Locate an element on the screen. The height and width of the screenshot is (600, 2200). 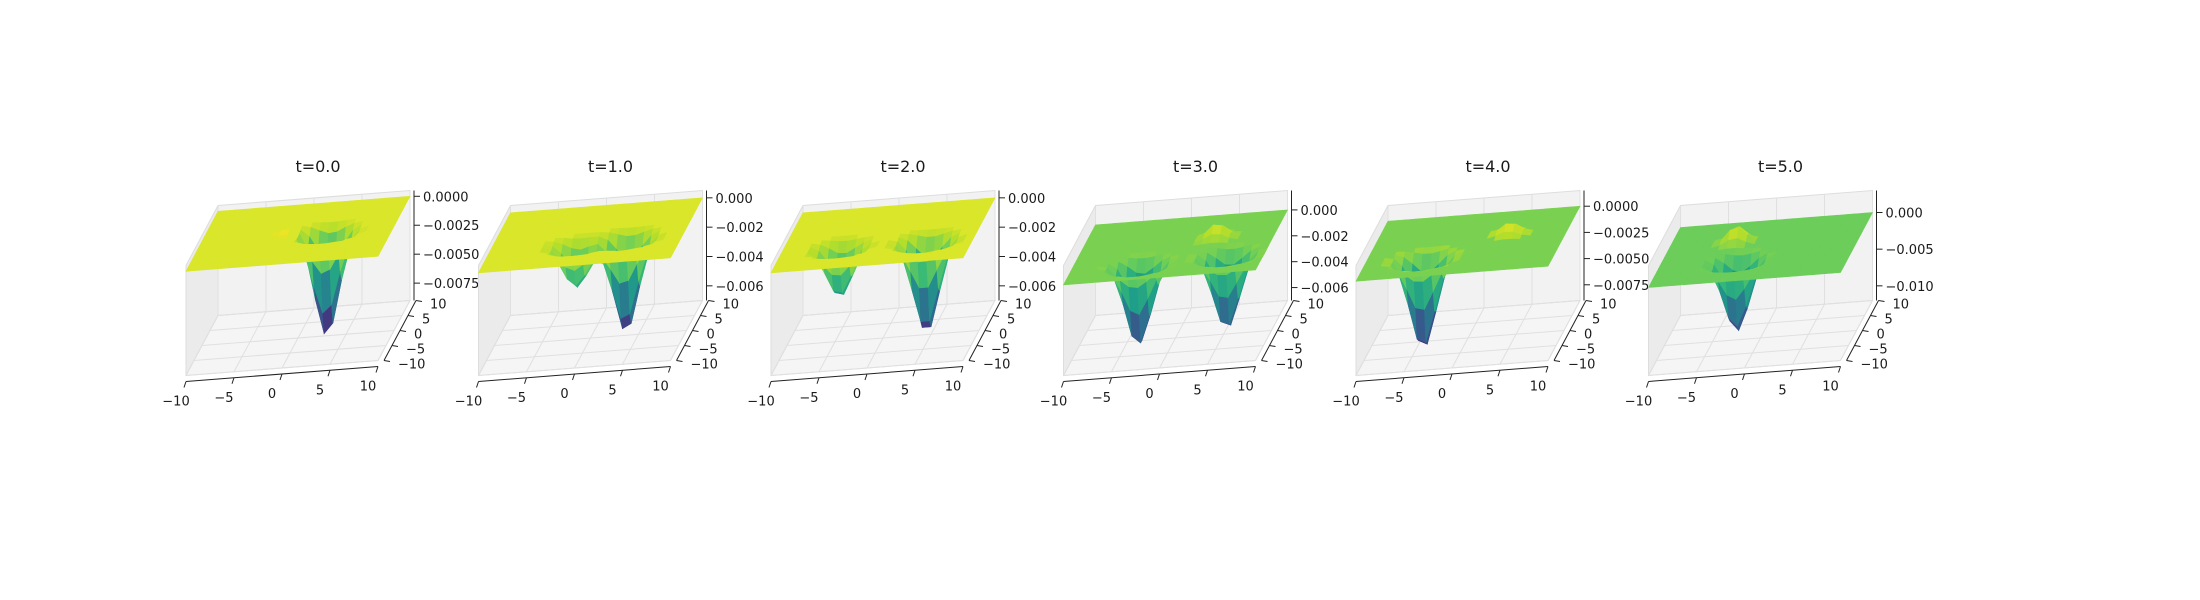
z-tick-label: −0.010 is located at coordinates (1910, 287).